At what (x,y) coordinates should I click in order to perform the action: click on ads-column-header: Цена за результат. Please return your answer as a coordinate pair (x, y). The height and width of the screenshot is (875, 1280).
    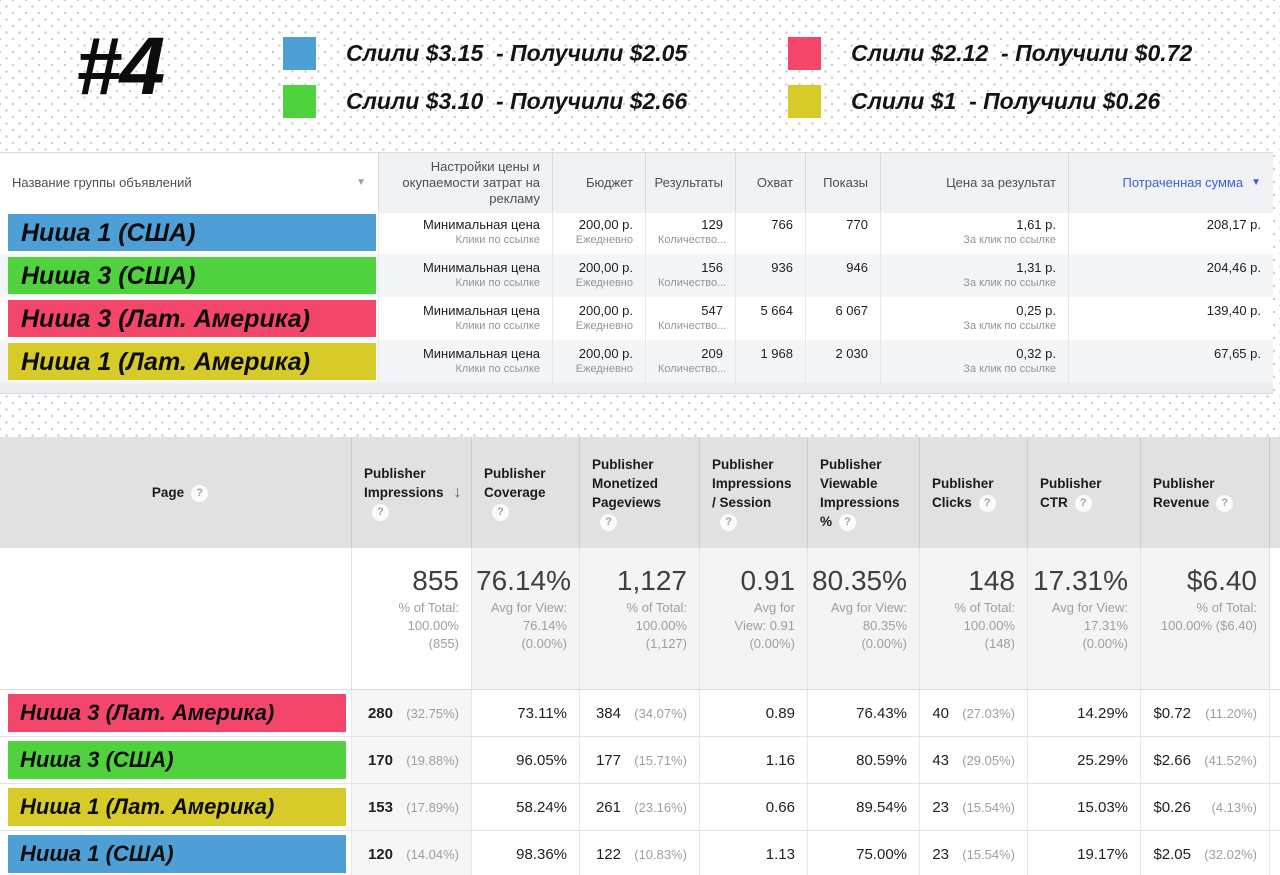
    Looking at the image, I should click on (974, 183).